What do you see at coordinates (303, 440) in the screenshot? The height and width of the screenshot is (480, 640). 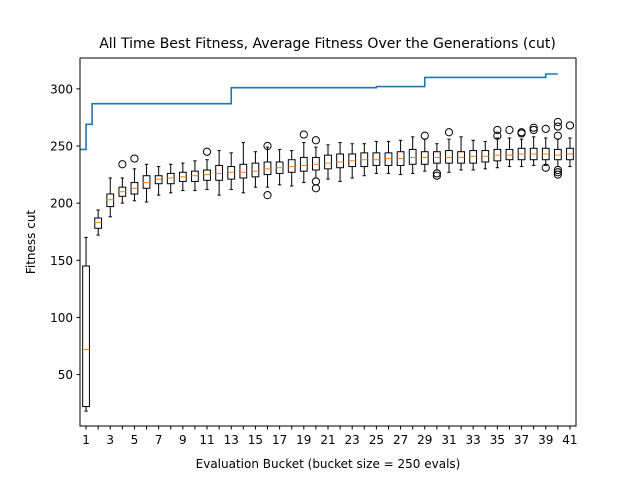 I see `x-tick-label: 19` at bounding box center [303, 440].